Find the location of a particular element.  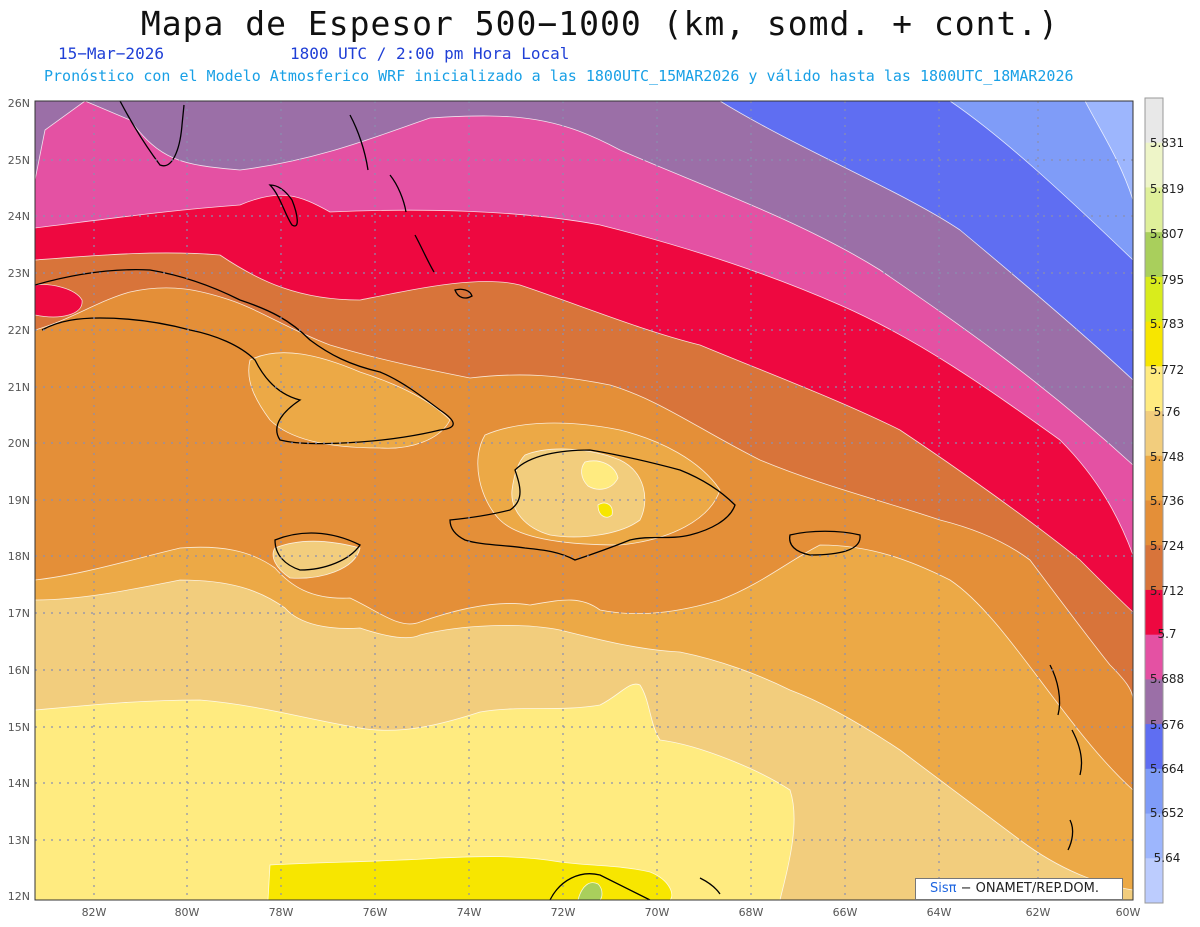

lon-label: 76W is located at coordinates (375, 912).